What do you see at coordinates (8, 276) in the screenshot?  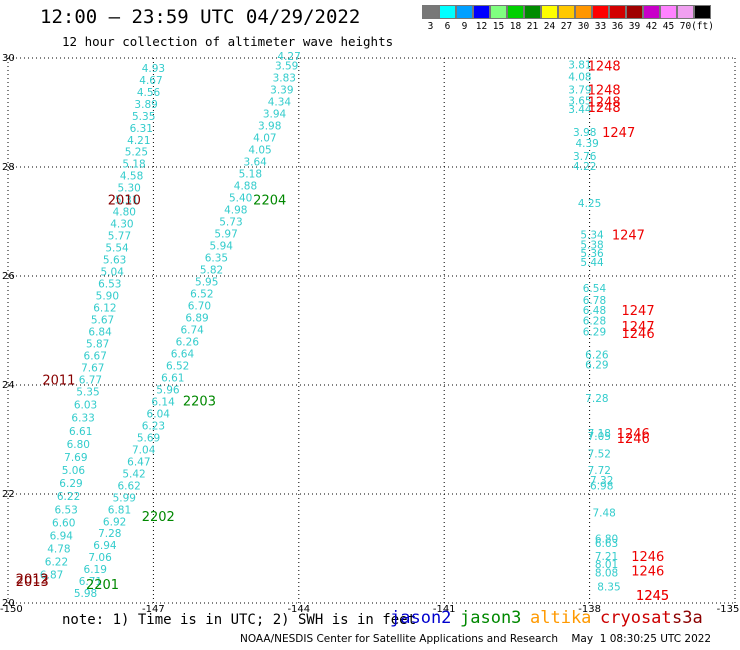 I see `y-tick-label: 26` at bounding box center [8, 276].